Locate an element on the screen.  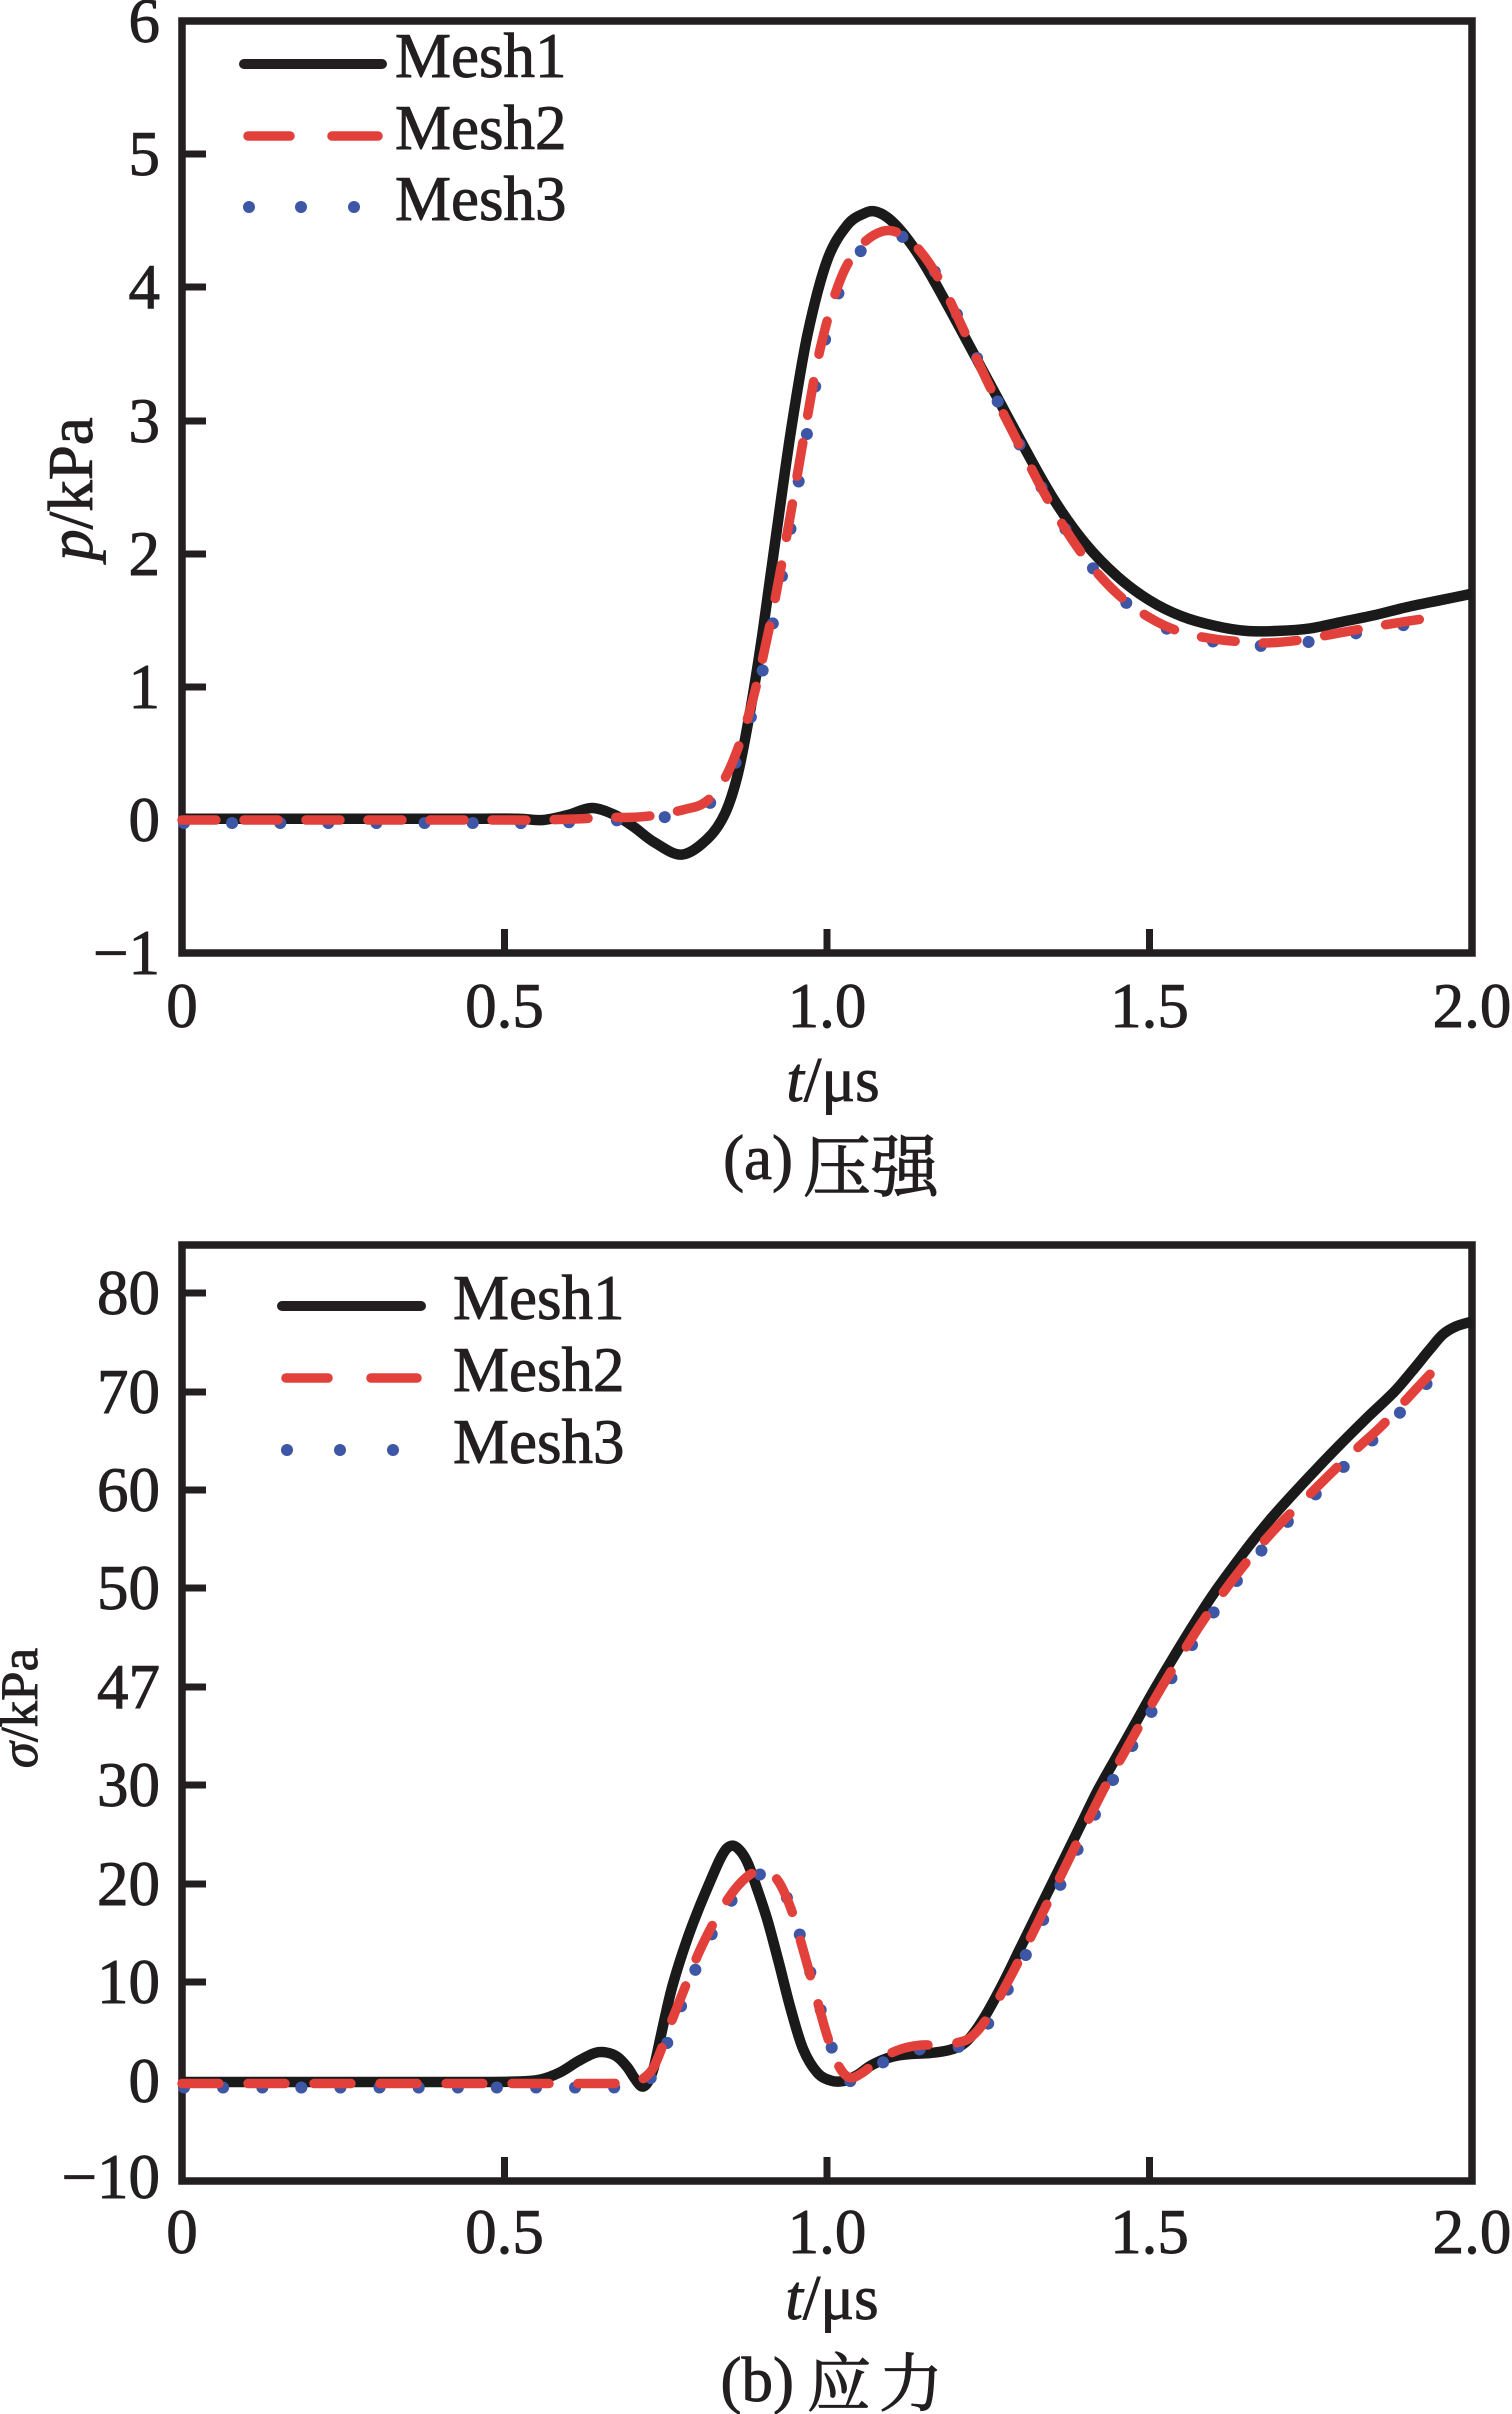
svg-text: −1 is located at coordinates (126, 953).